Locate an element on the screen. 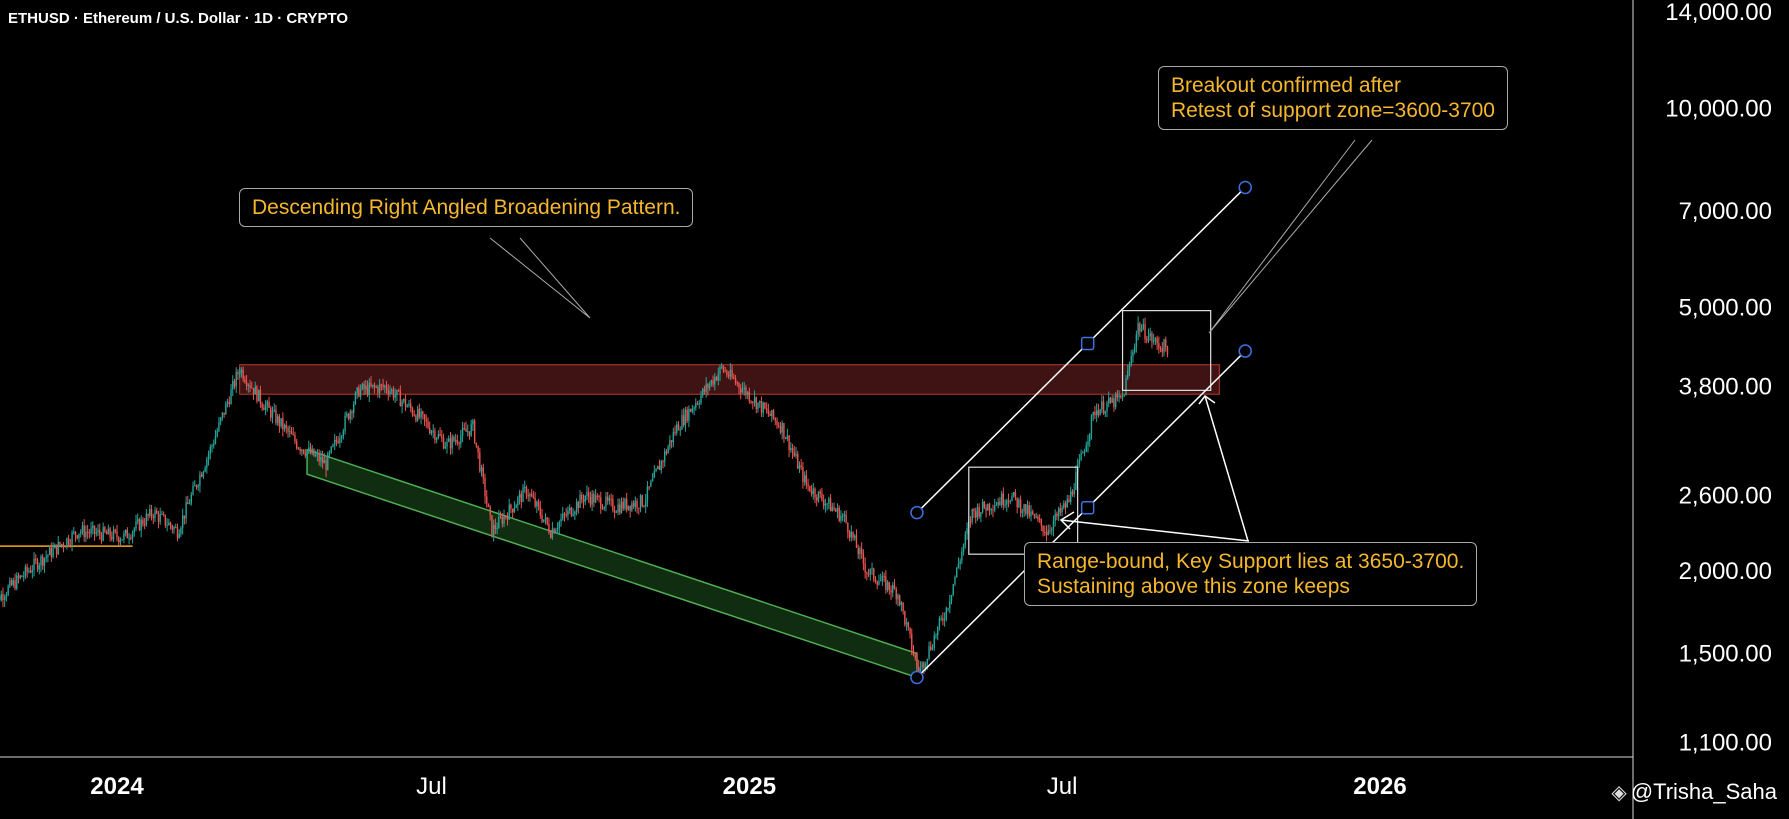 Image resolution: width=1789 pixels, height=819 pixels. trendline-handle is located at coordinates (917, 677).